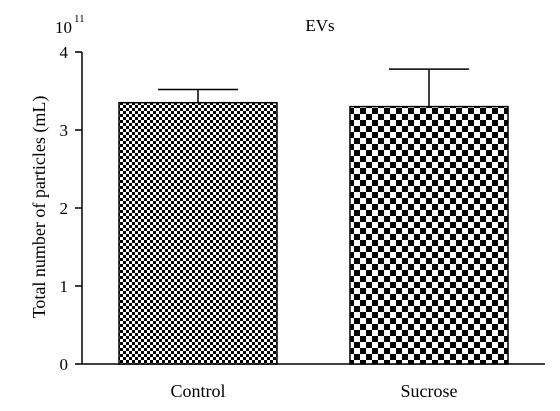  I want to click on y-tick-label: 2, so click(64, 208).